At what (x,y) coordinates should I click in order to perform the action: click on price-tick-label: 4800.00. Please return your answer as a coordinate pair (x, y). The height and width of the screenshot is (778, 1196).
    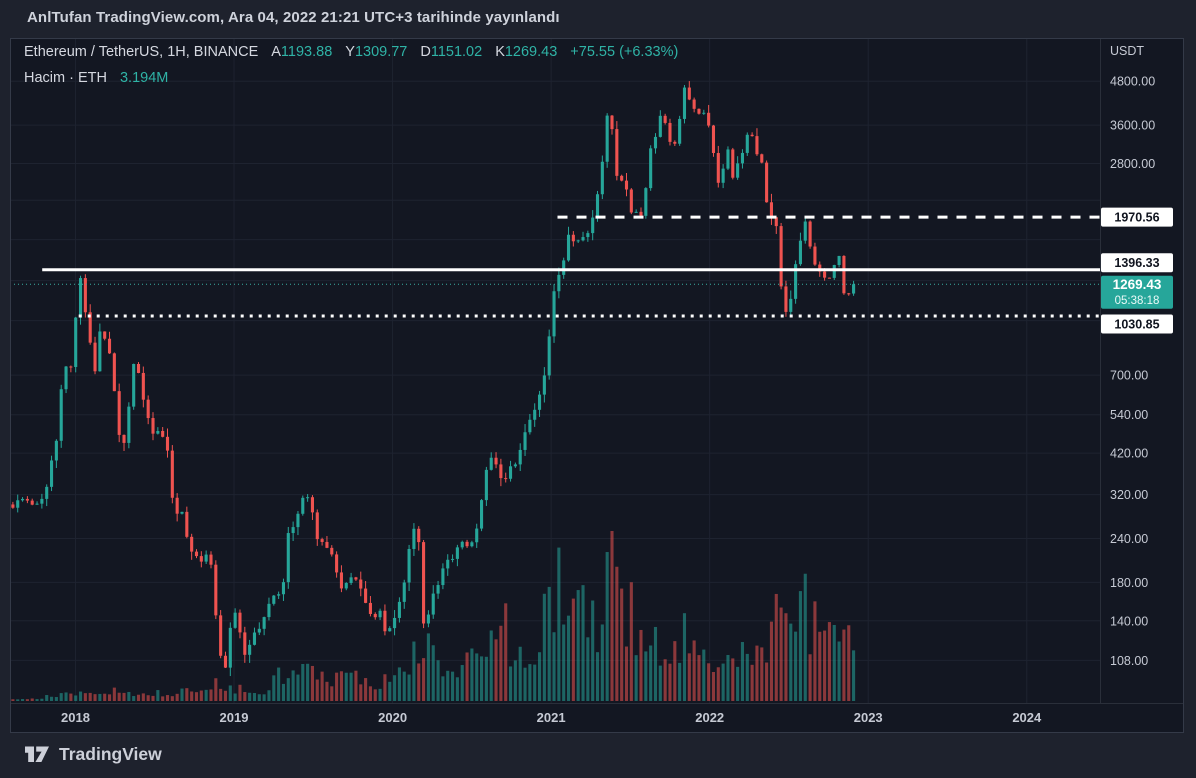
    Looking at the image, I should click on (1132, 82).